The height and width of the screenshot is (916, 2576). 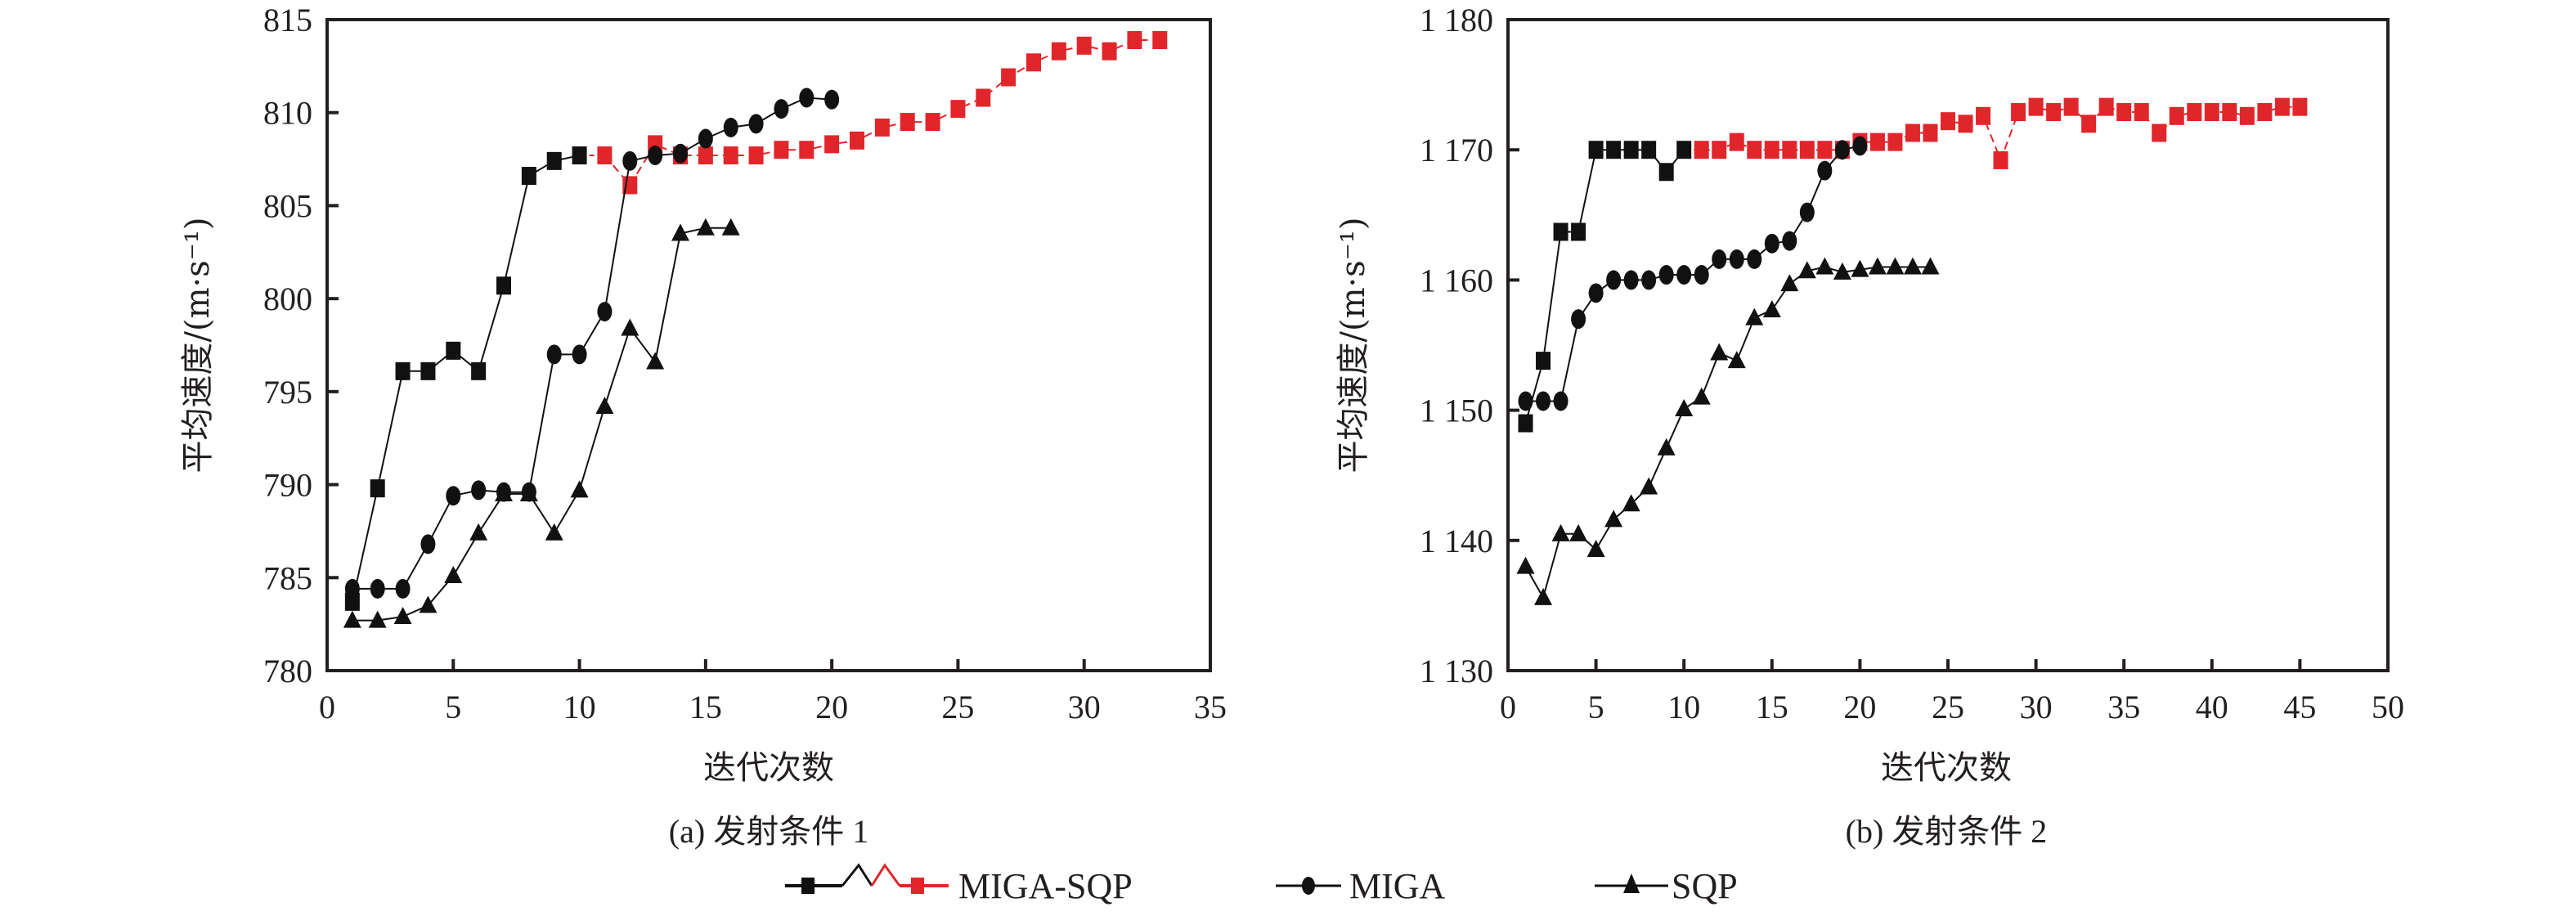 I want to click on x-tick-label-b: 25, so click(x=1948, y=707).